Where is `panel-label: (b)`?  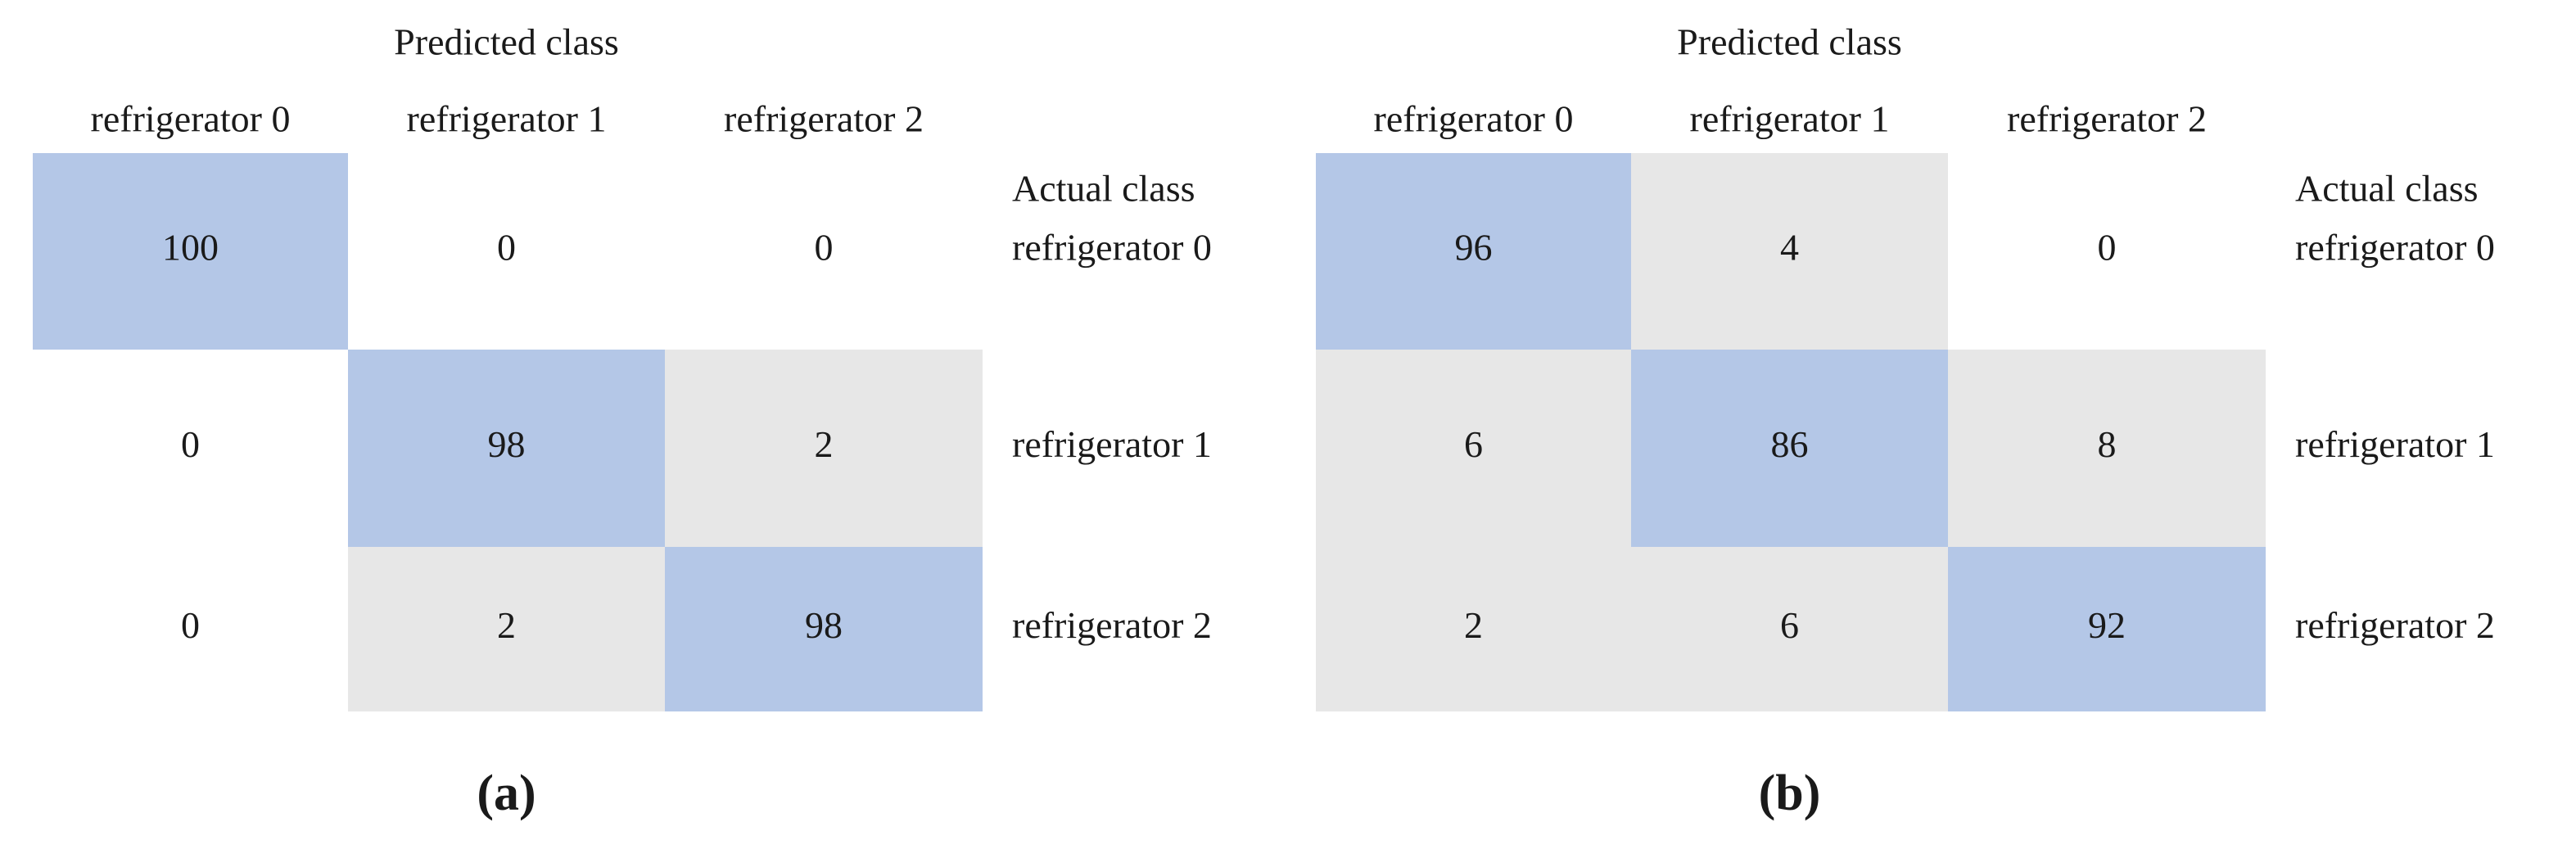 panel-label: (b) is located at coordinates (1790, 793).